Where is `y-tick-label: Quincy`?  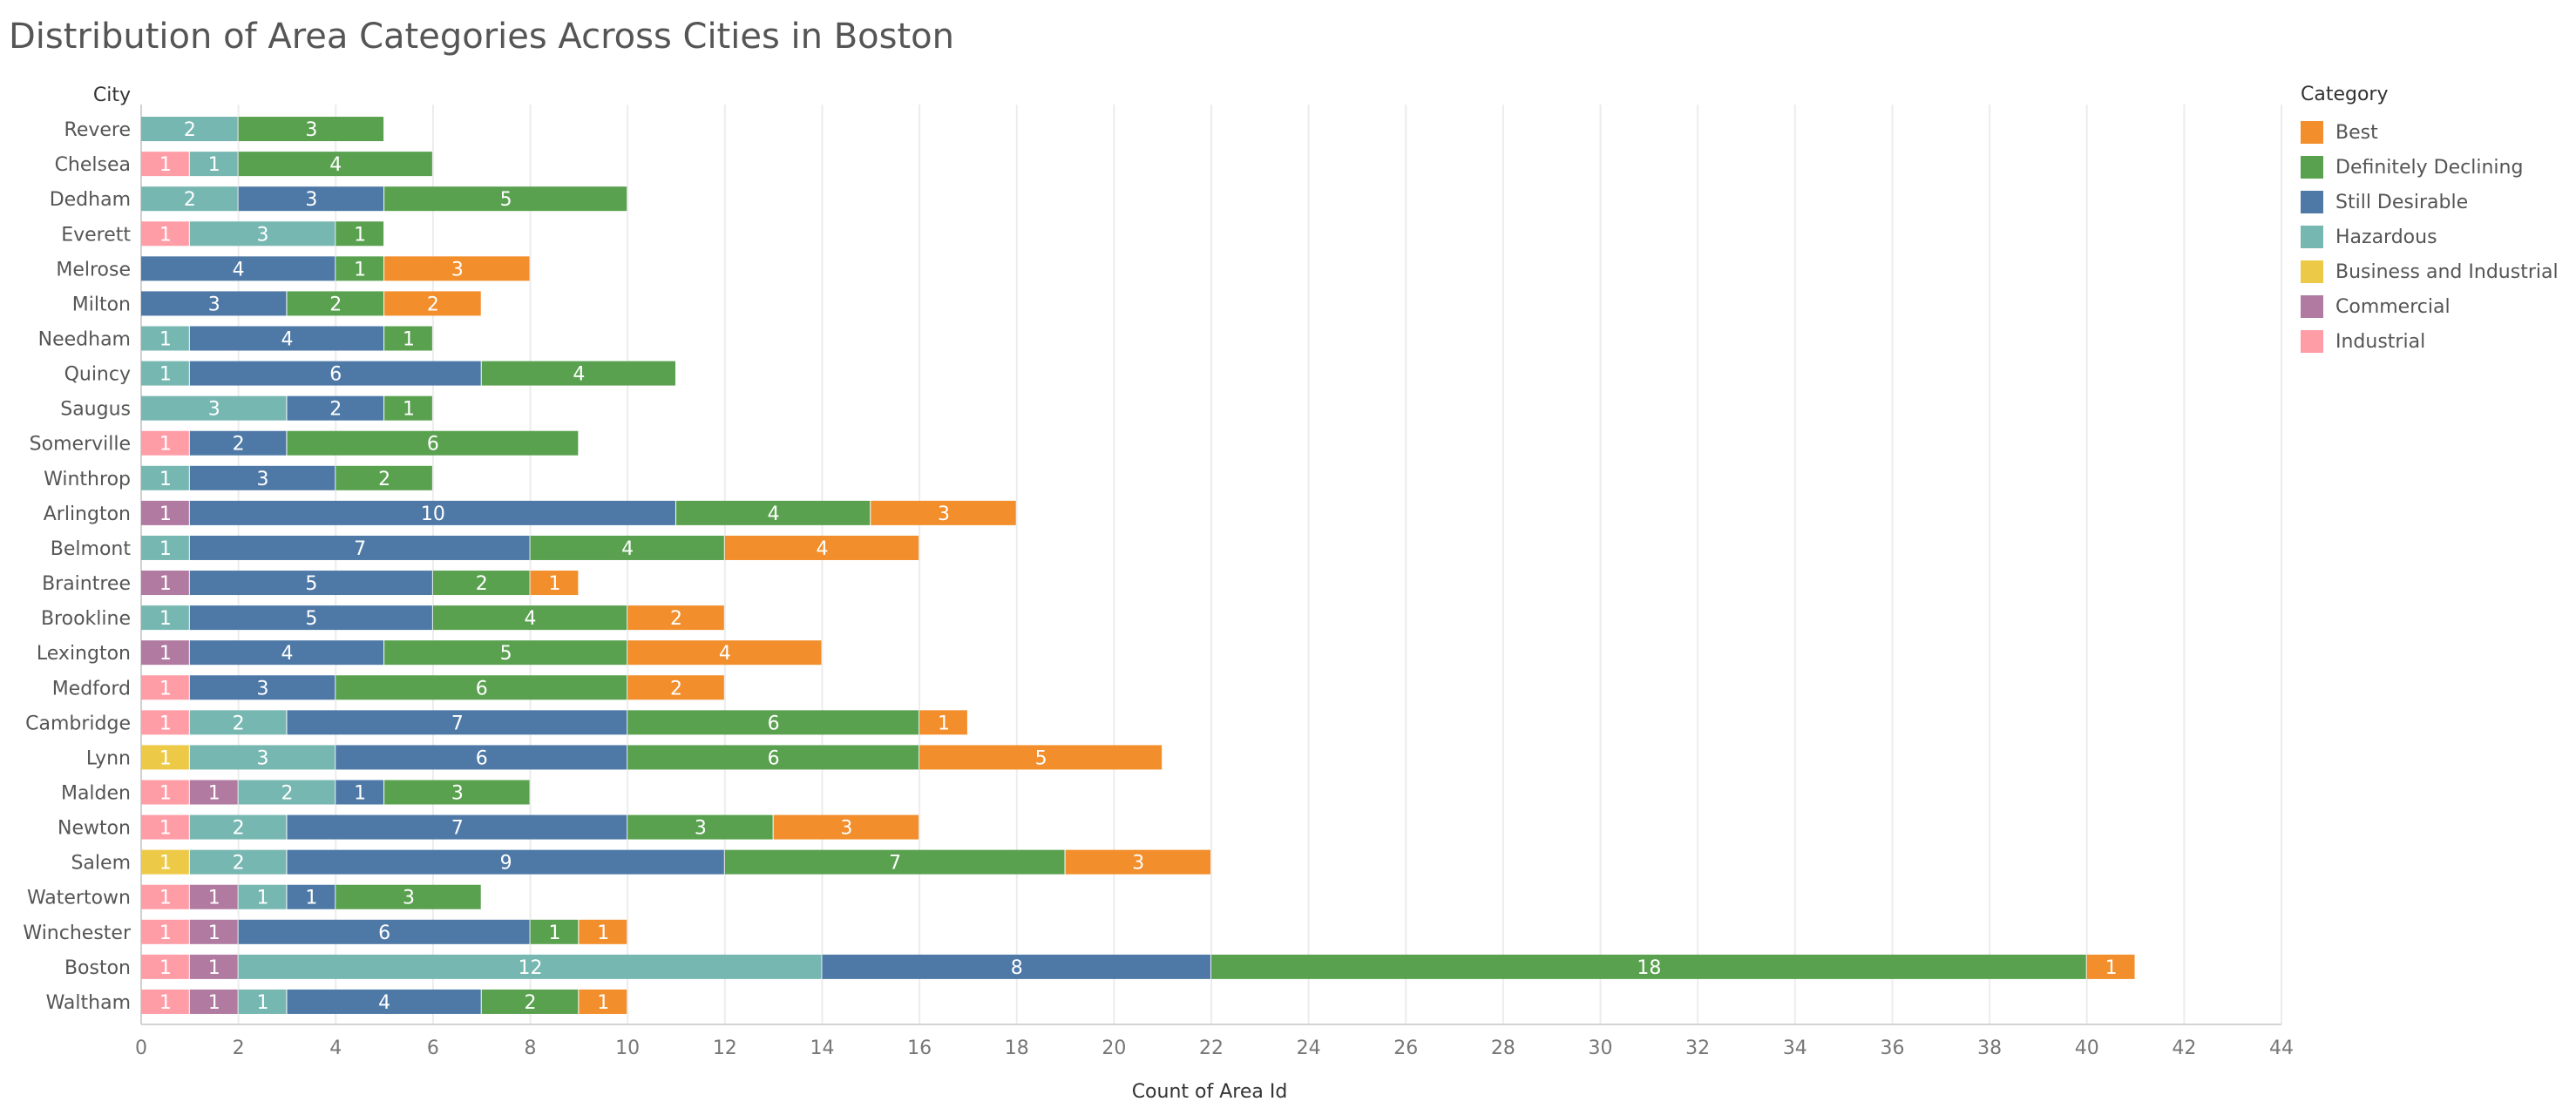
y-tick-label: Quincy is located at coordinates (98, 375).